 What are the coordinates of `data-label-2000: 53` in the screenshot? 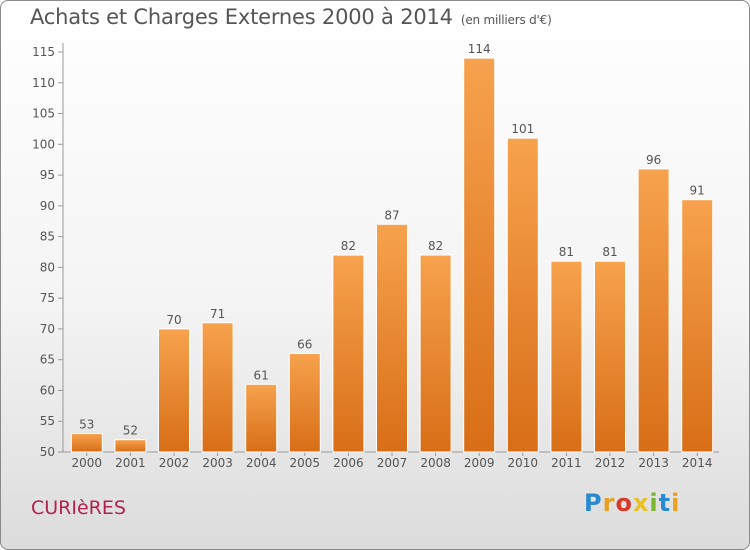 It's located at (86, 425).